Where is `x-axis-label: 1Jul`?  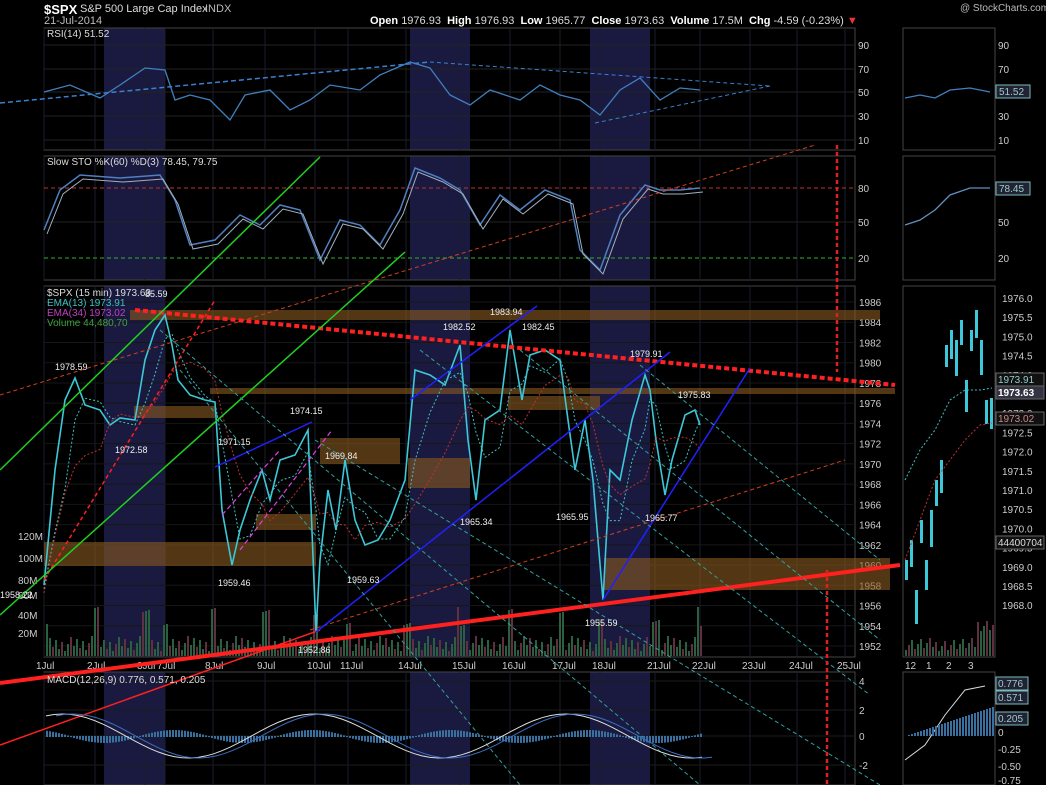
x-axis-label: 1Jul is located at coordinates (45, 666).